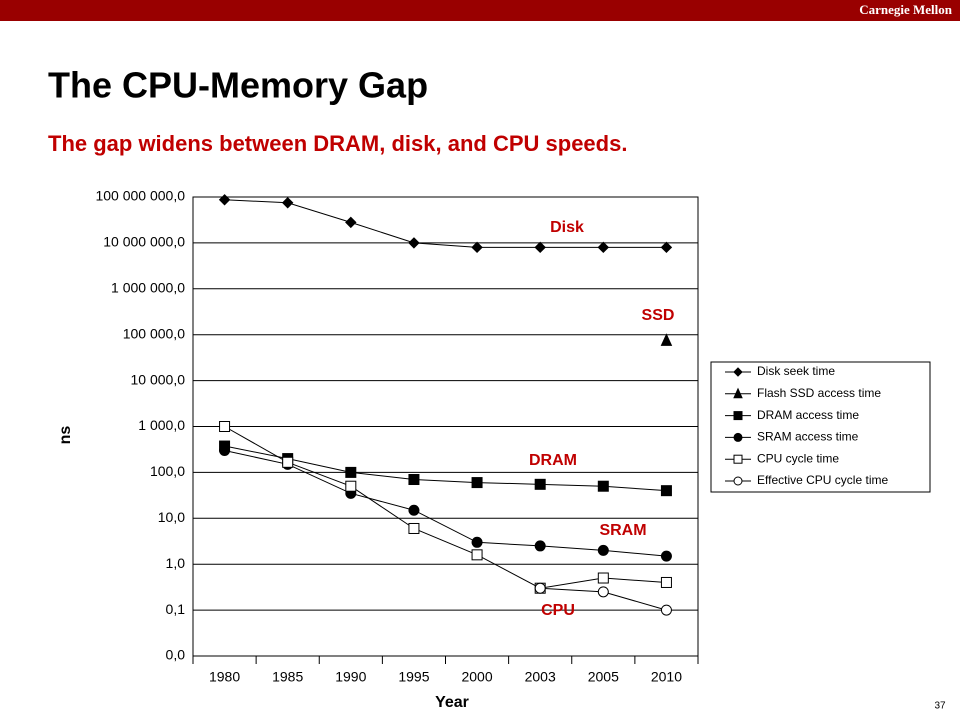  I want to click on y-tick-label: 100 000,0, so click(154, 333).